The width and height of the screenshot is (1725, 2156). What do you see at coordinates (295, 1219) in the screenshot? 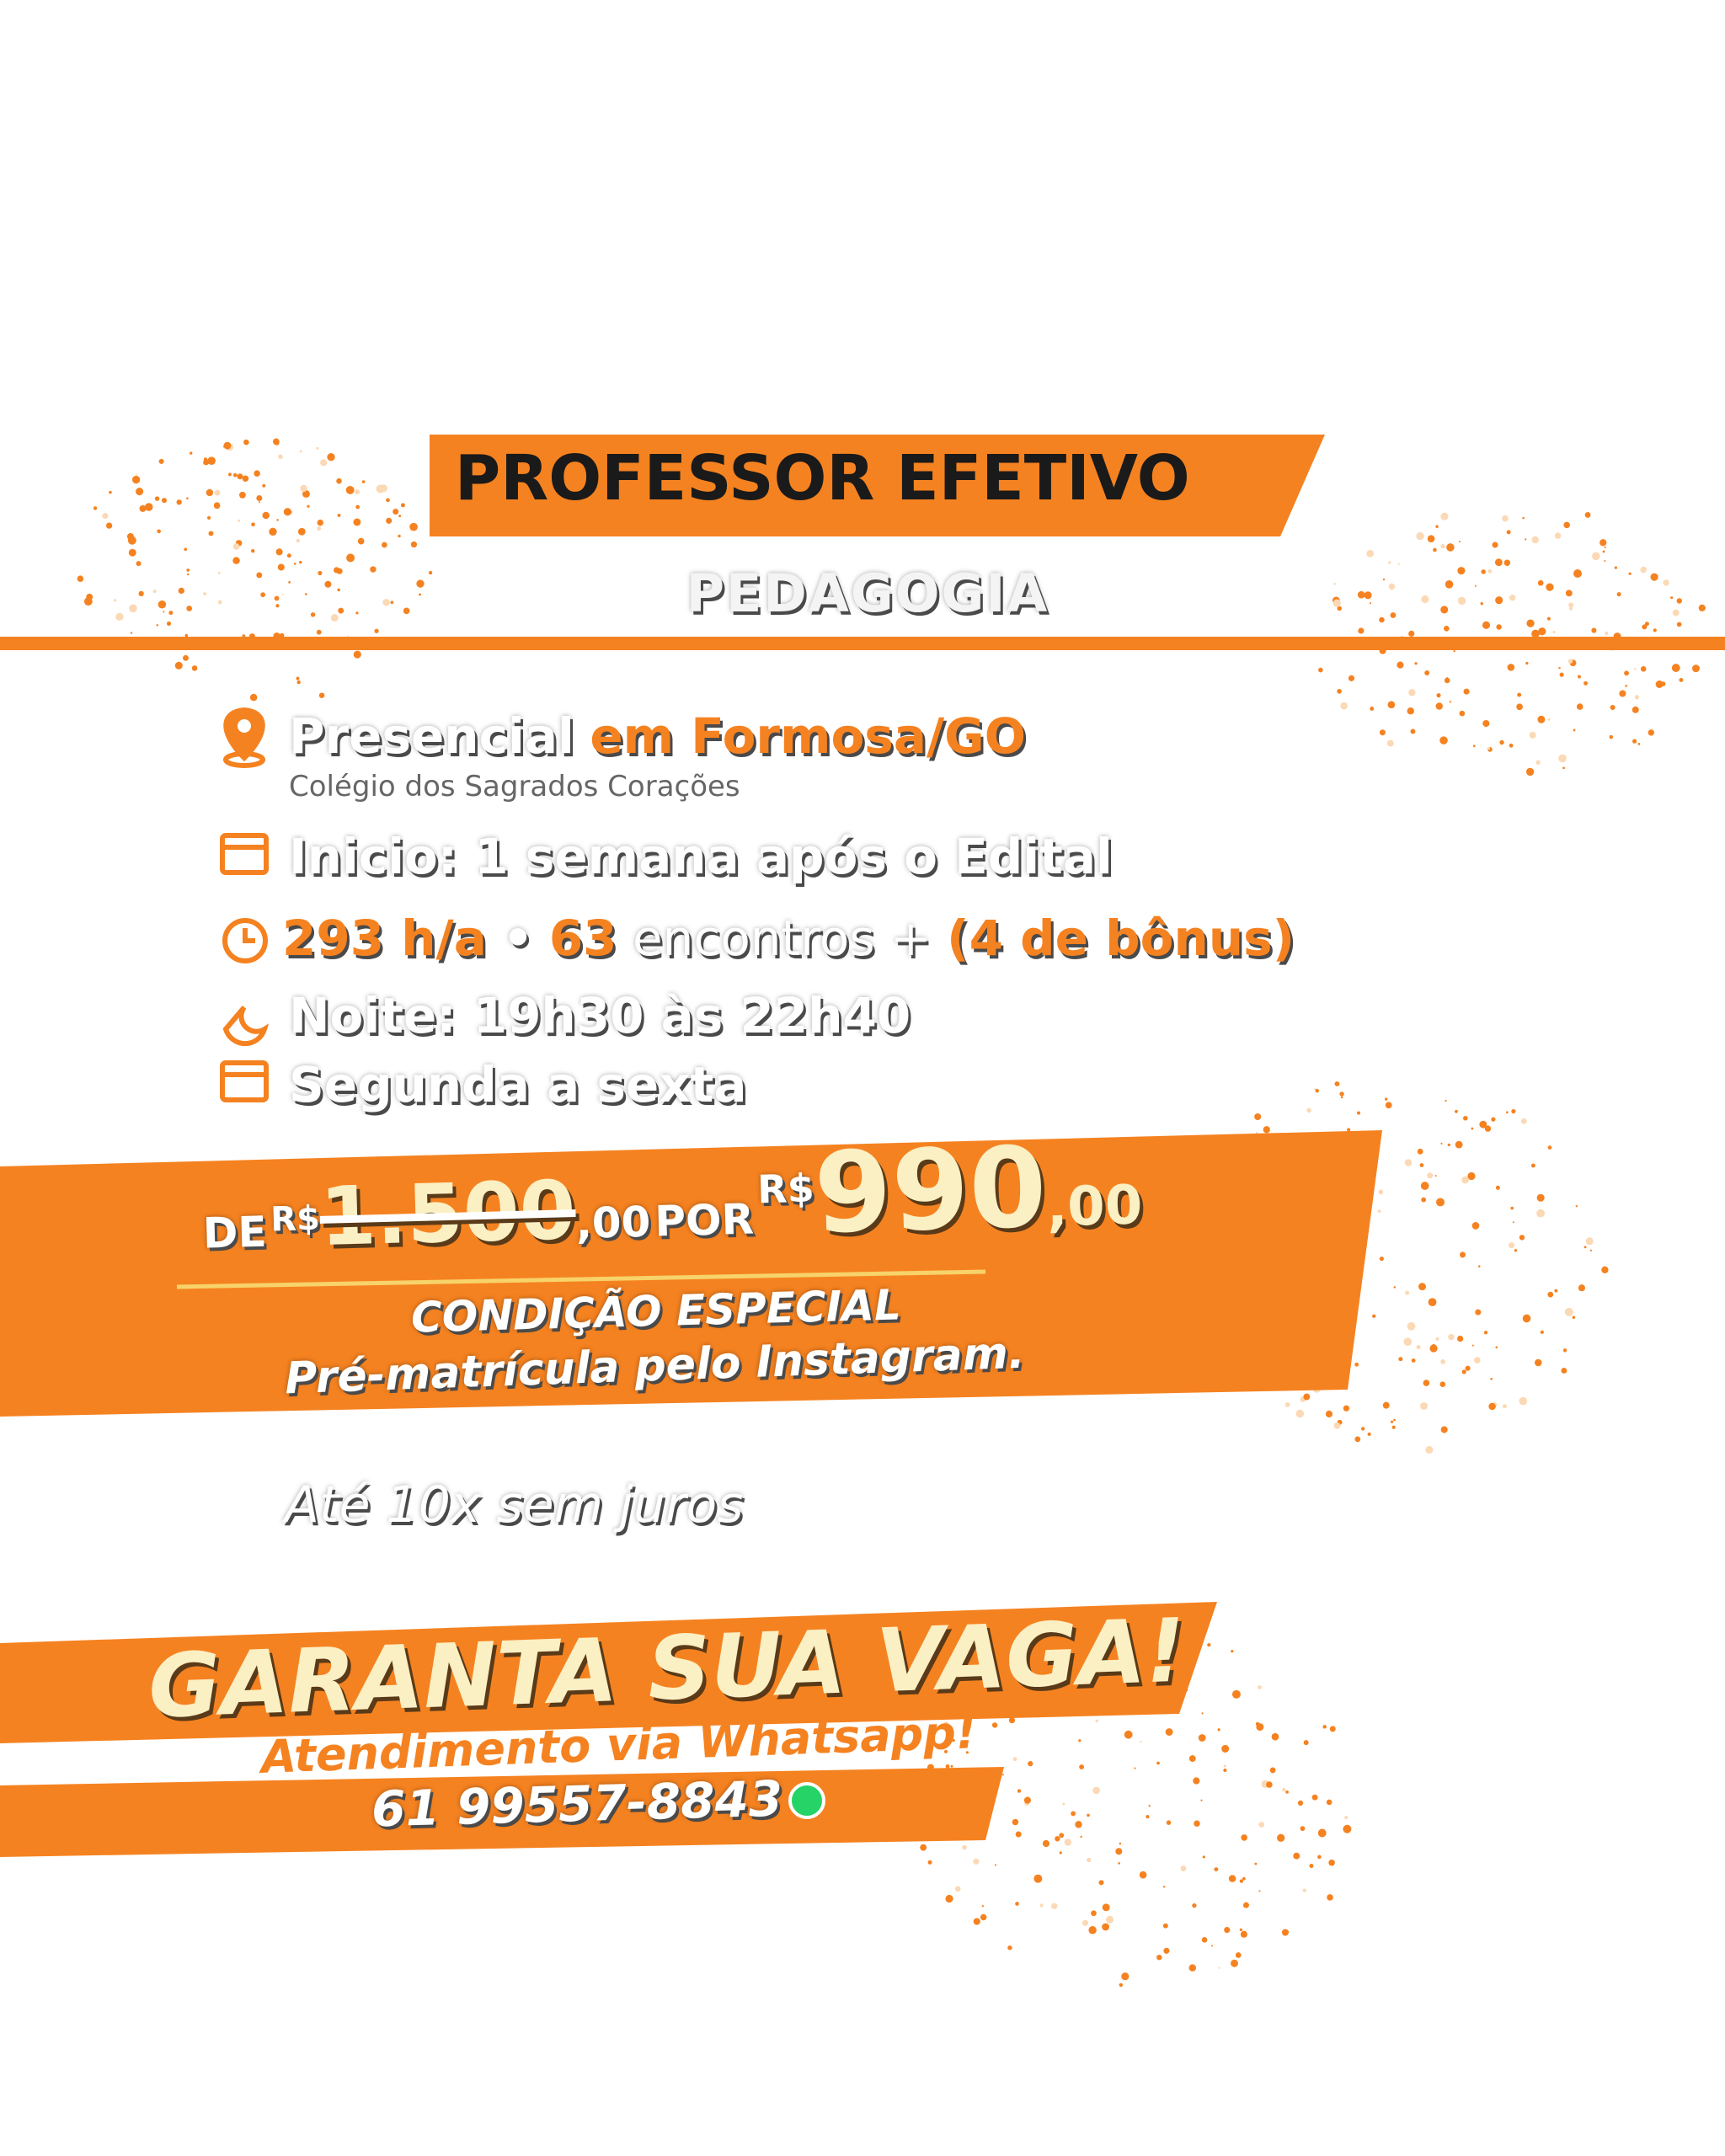
I see `price-from-currency: R$` at bounding box center [295, 1219].